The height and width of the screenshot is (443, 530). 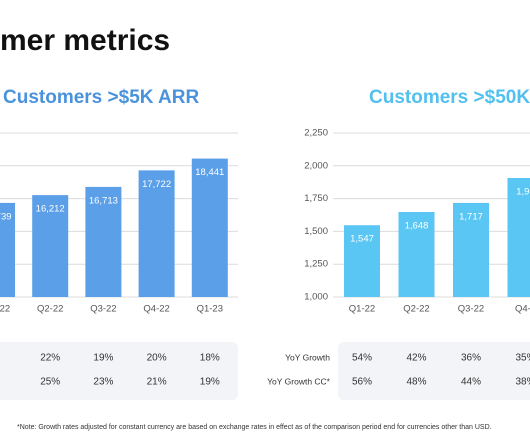 I want to click on chart-title: Customers >$5K ARR, so click(x=101, y=97).